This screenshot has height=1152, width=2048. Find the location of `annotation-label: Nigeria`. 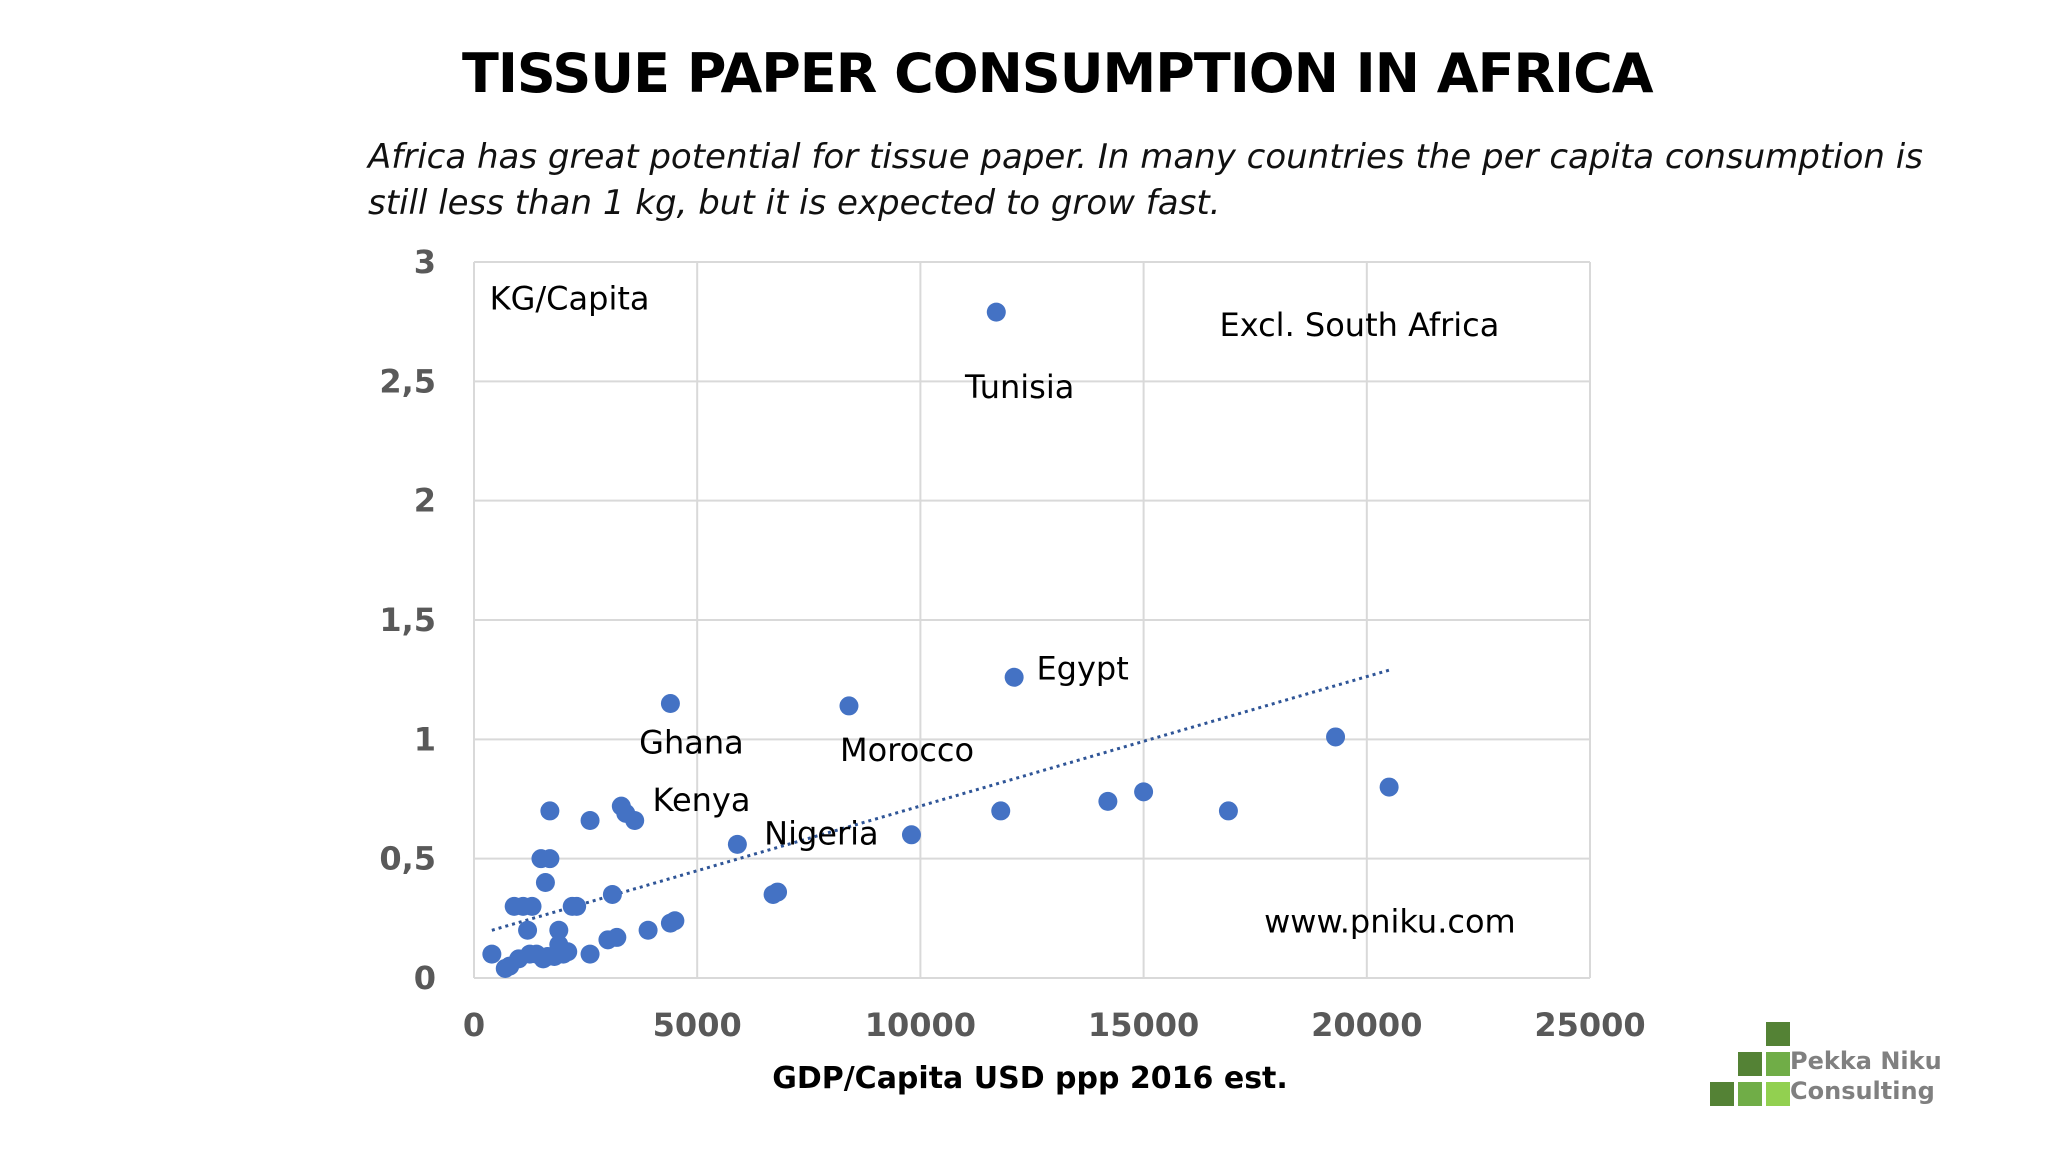

annotation-label: Nigeria is located at coordinates (821, 833).